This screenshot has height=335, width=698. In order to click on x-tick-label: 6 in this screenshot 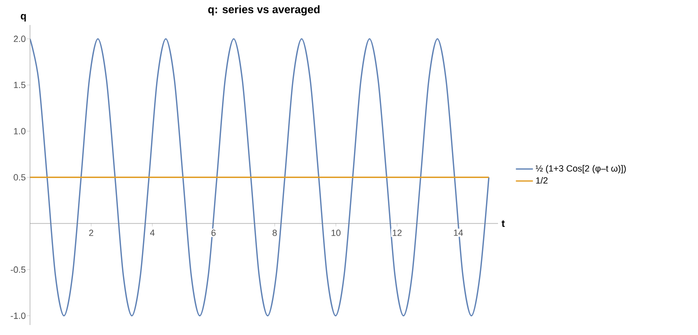, I will do `click(213, 233)`.